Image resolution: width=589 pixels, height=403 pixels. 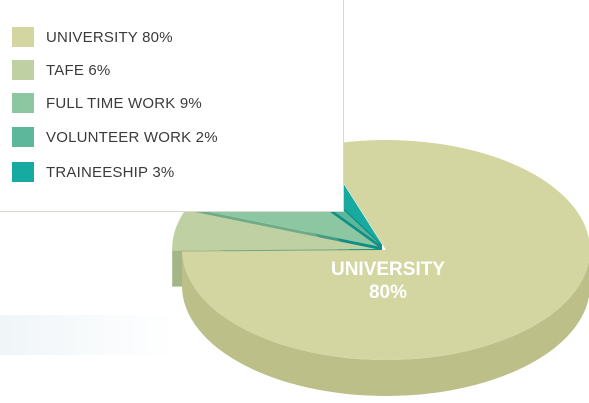 I want to click on pie-slice-label-name: UNIVERSITY, so click(x=388, y=269).